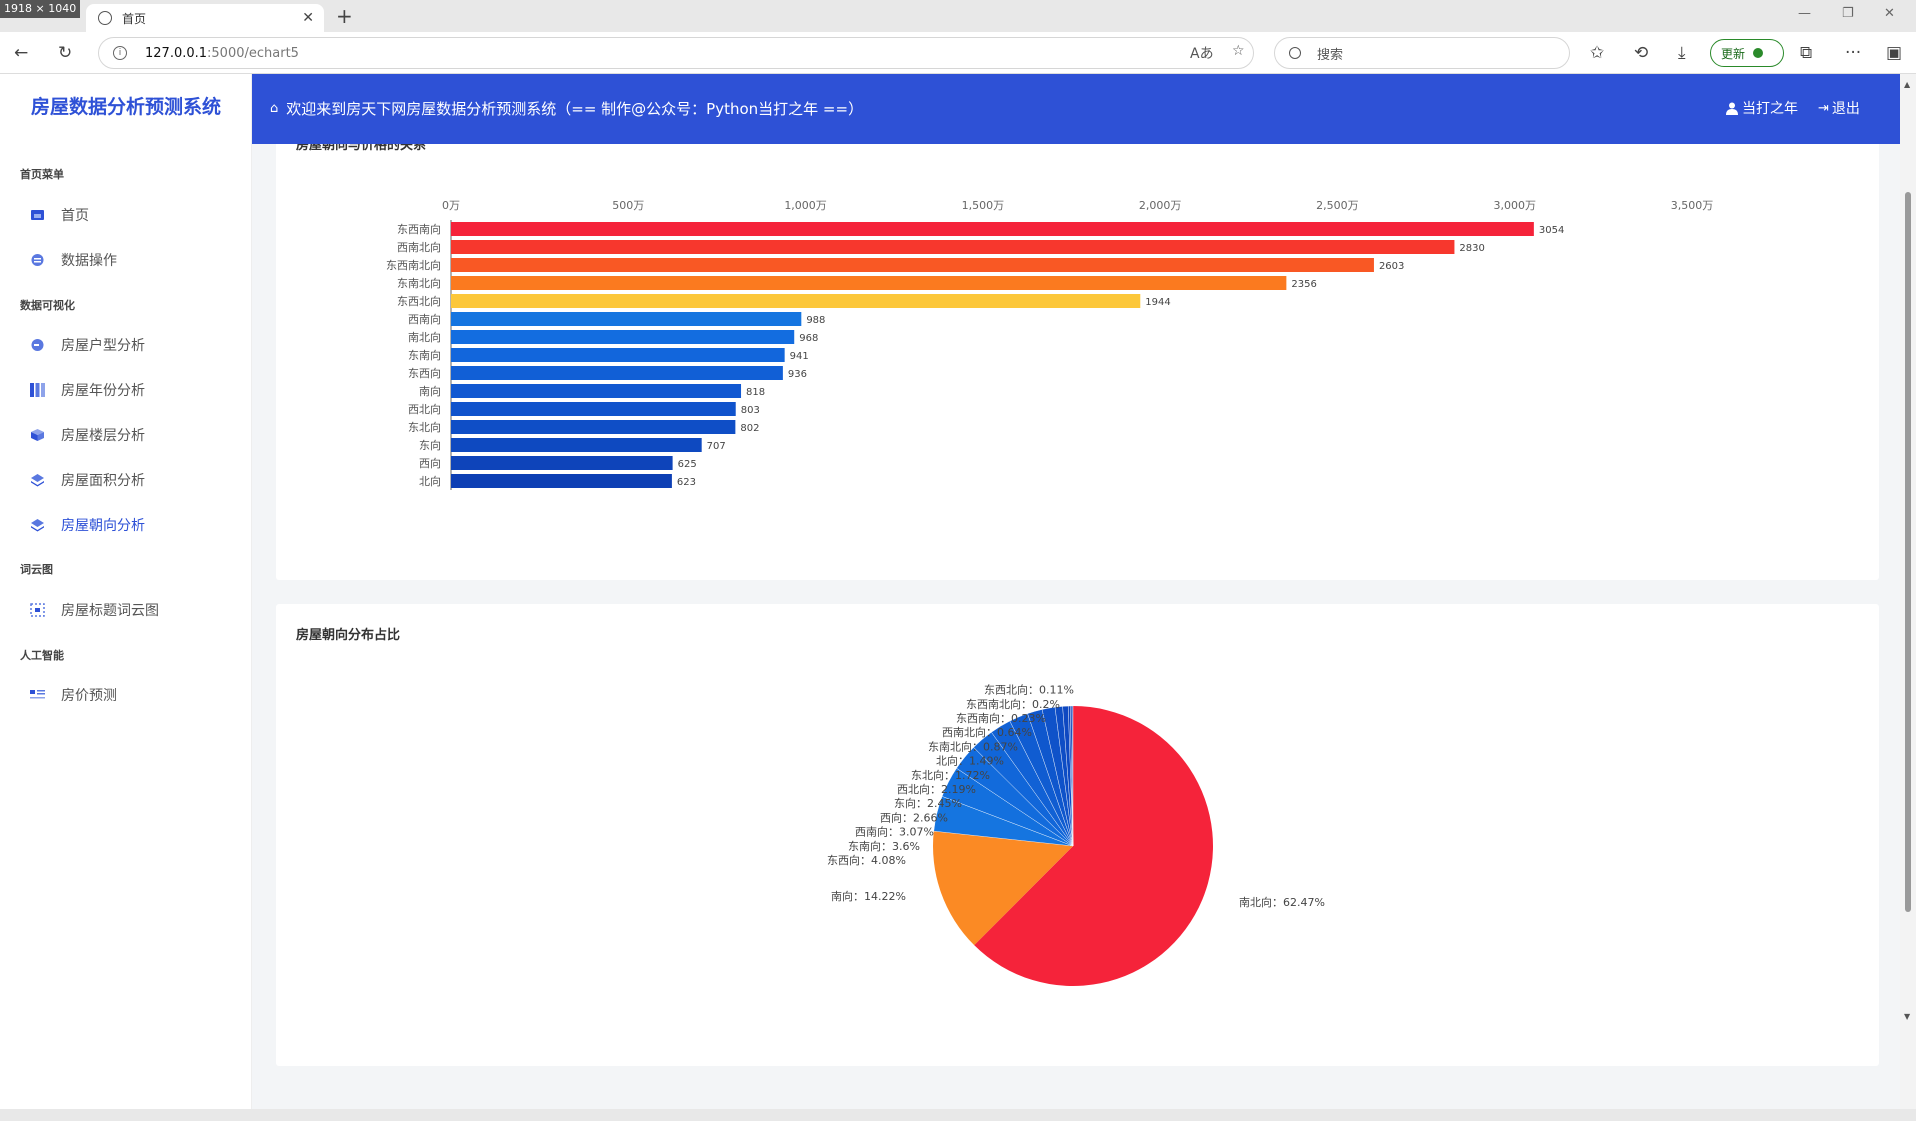 This screenshot has height=1121, width=1916. I want to click on sidebar-item-wordcloud: 房屋标题词云图, so click(94, 610).